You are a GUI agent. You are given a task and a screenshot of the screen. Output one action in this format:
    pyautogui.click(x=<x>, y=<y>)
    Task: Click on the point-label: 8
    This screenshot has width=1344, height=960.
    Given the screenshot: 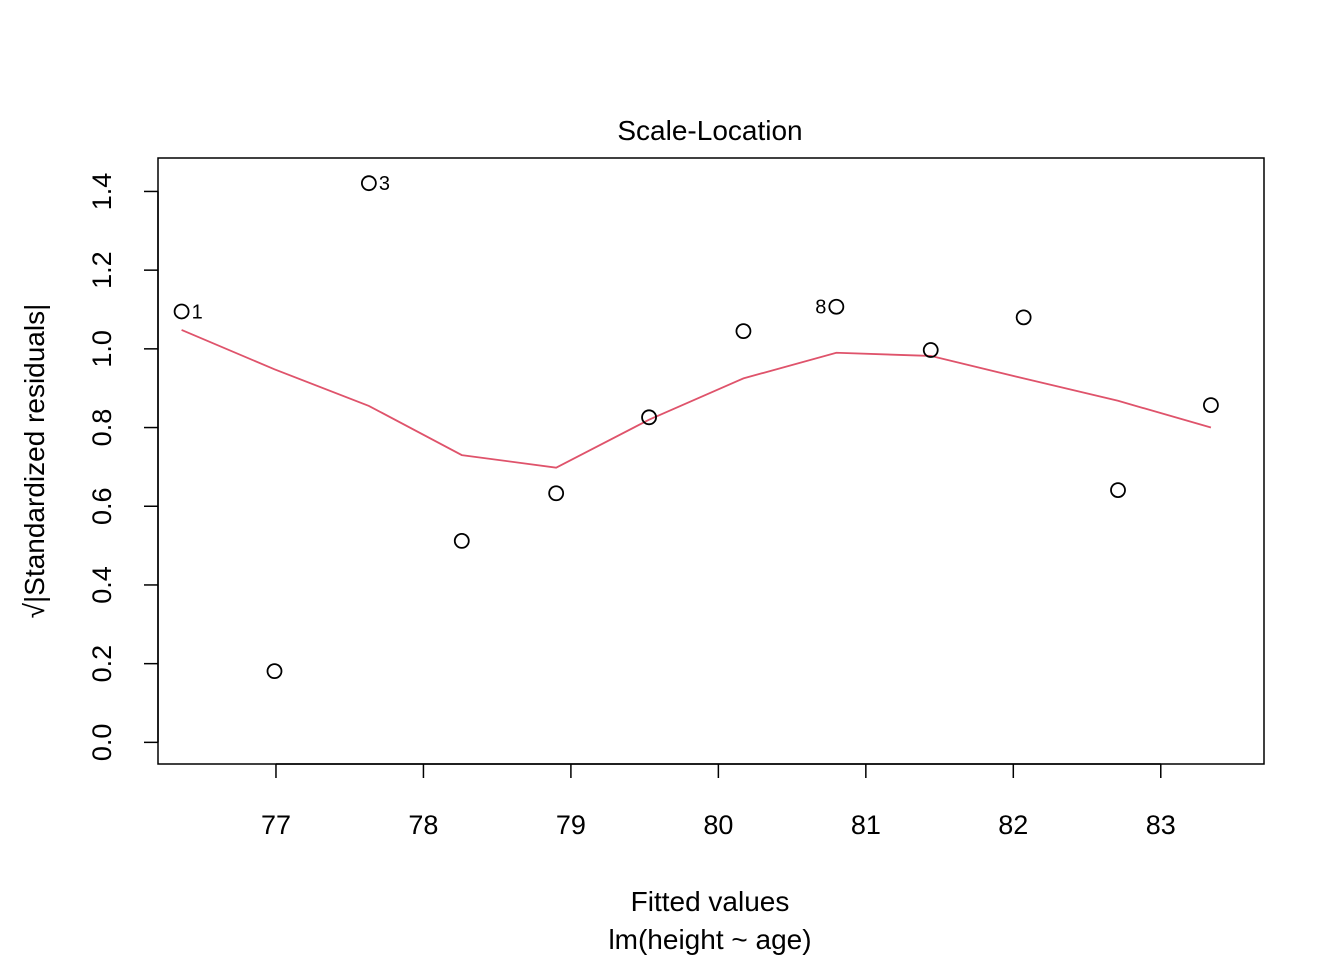 What is the action you would take?
    pyautogui.click(x=820, y=308)
    